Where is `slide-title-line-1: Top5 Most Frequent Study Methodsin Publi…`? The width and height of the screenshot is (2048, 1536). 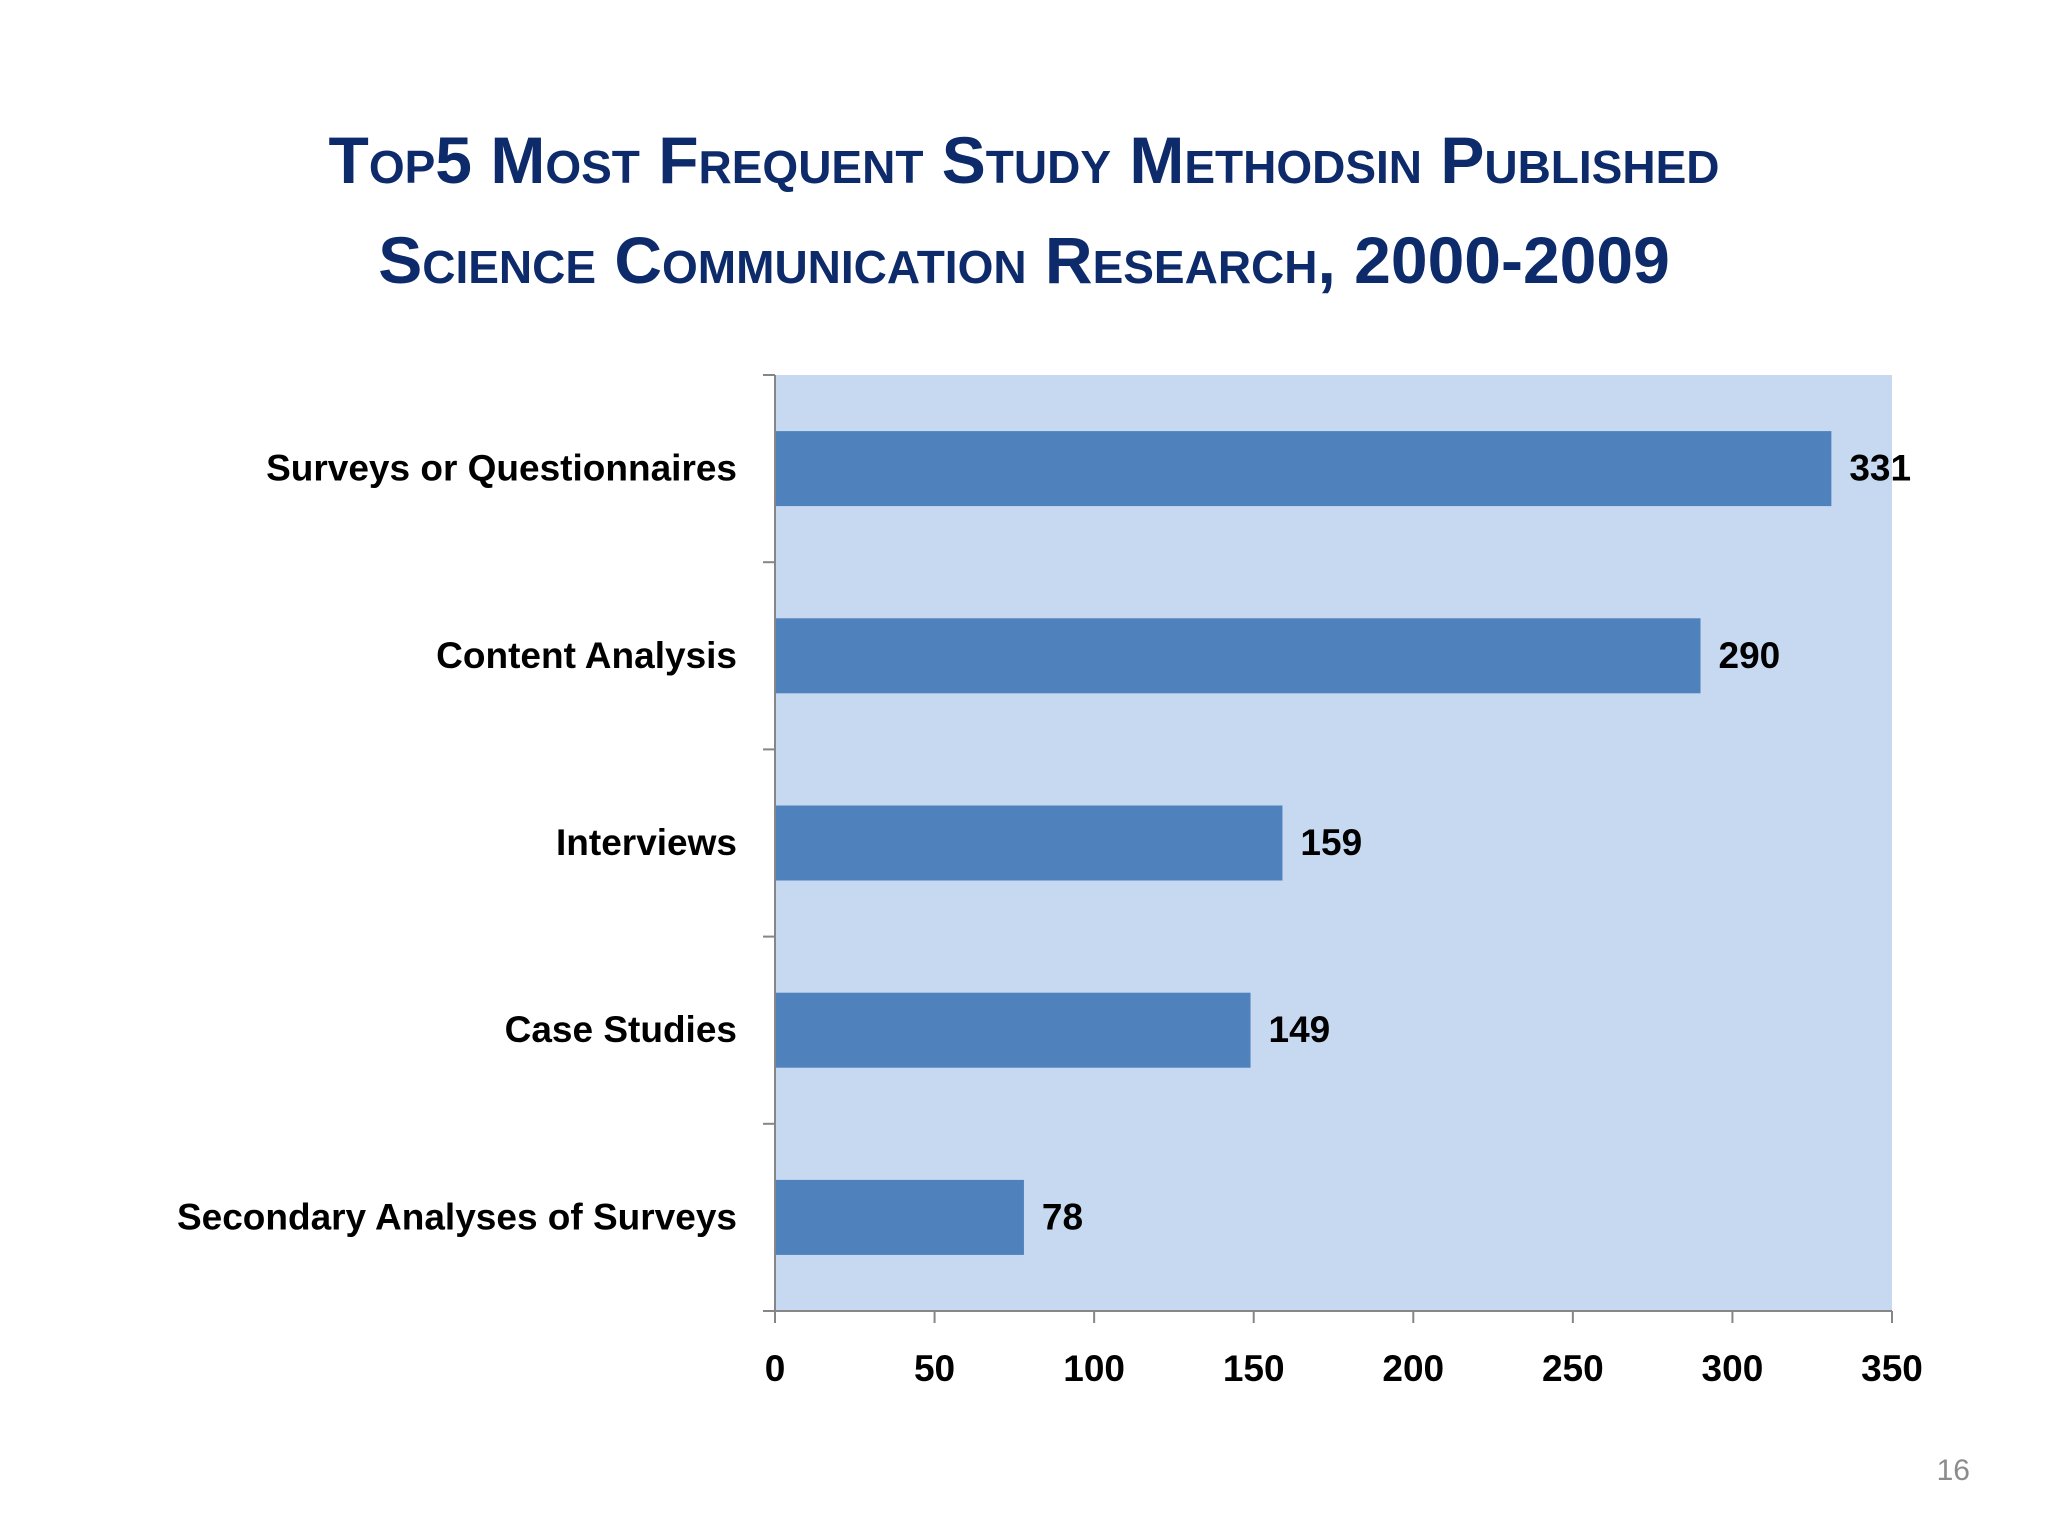
slide-title-line-1: Top5 Most Frequent Study Methodsin Publi… is located at coordinates (1024, 160).